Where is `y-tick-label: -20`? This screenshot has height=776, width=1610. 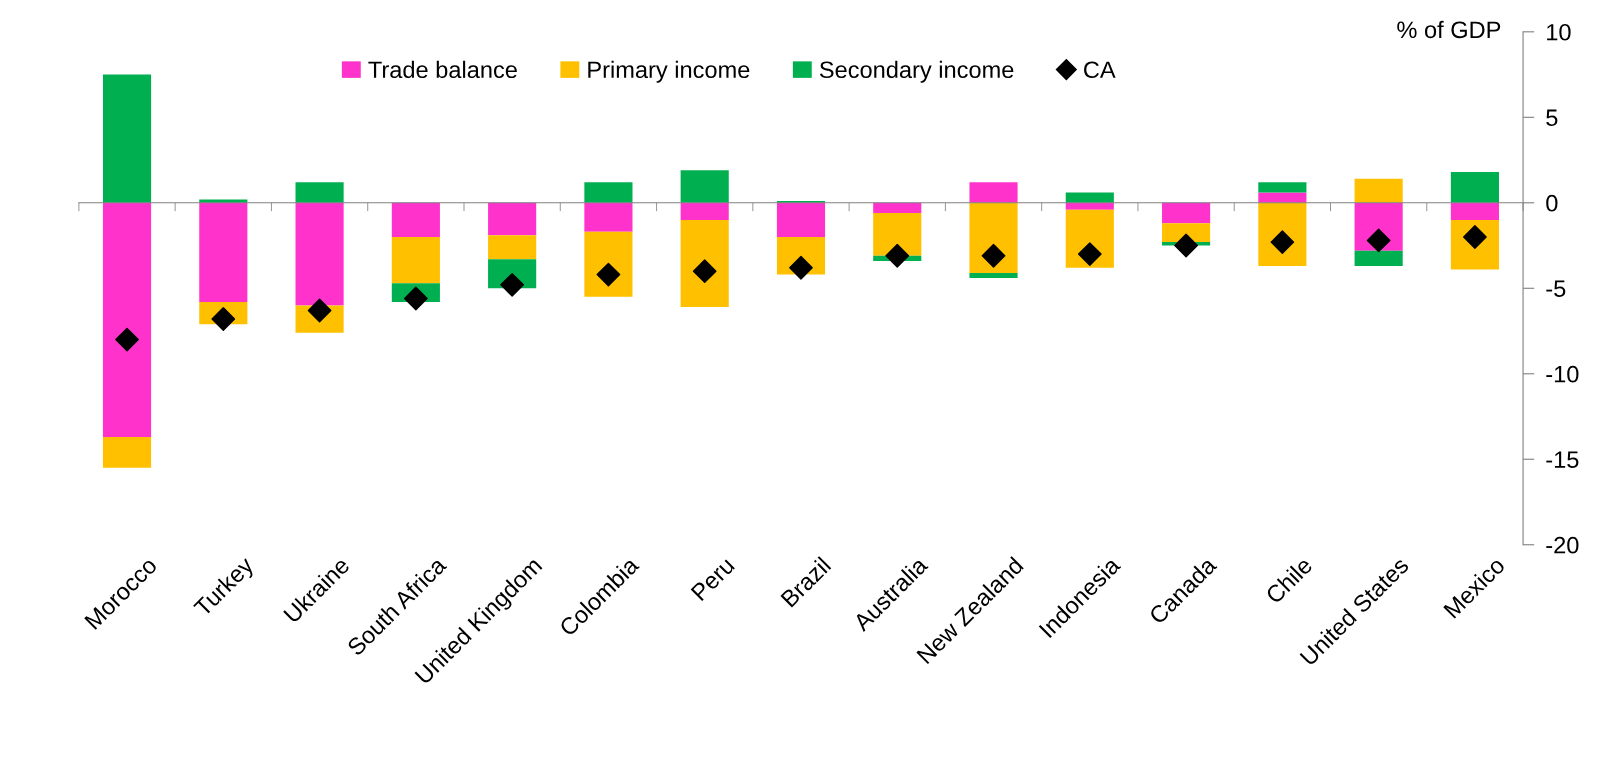 y-tick-label: -20 is located at coordinates (1562, 545).